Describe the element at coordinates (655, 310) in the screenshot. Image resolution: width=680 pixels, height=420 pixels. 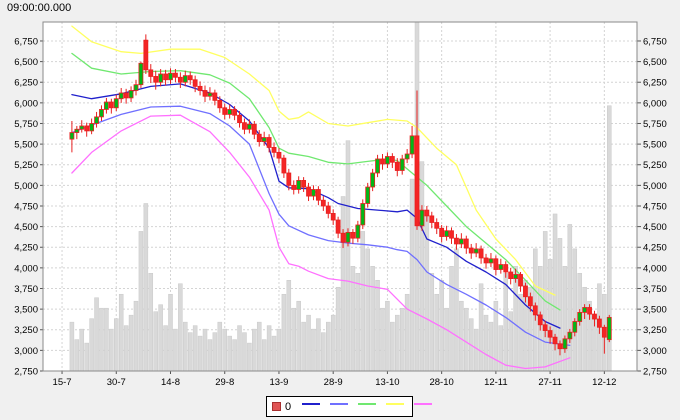
I see `y-tick-label-right: 3,500` at that location.